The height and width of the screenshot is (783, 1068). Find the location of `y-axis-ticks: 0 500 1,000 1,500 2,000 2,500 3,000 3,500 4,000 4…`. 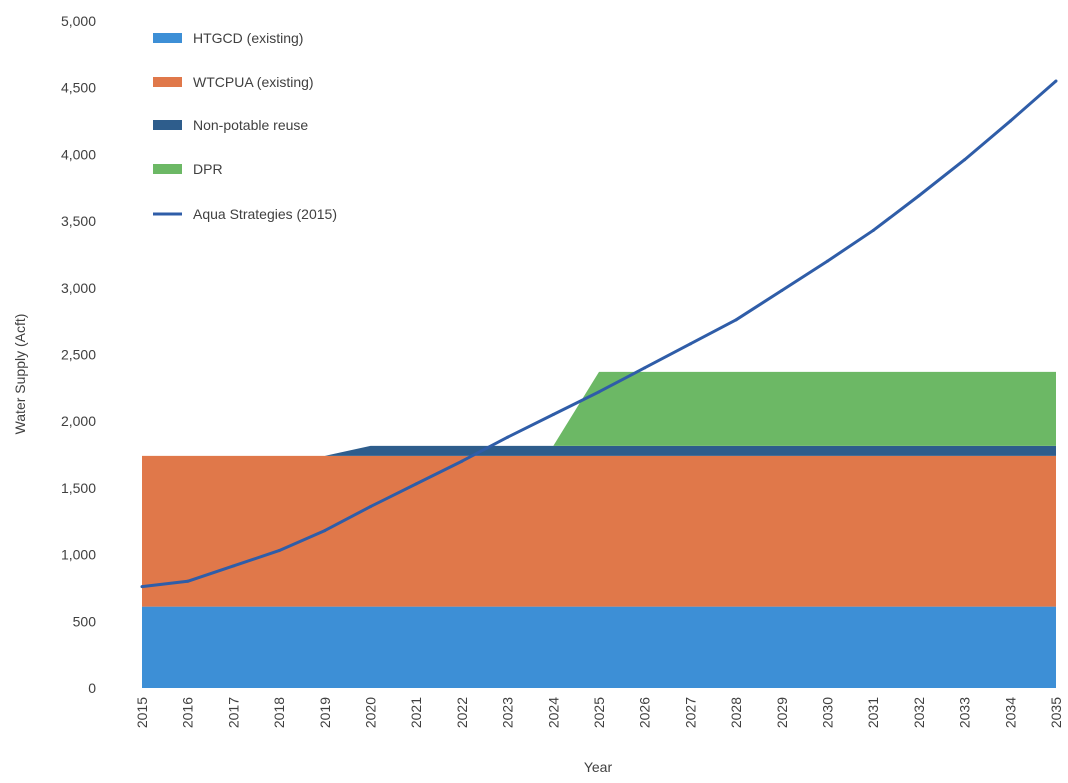

y-axis-ticks: 0 500 1,000 1,500 2,000 2,500 3,000 3,500 4,000 4… is located at coordinates (78, 354).